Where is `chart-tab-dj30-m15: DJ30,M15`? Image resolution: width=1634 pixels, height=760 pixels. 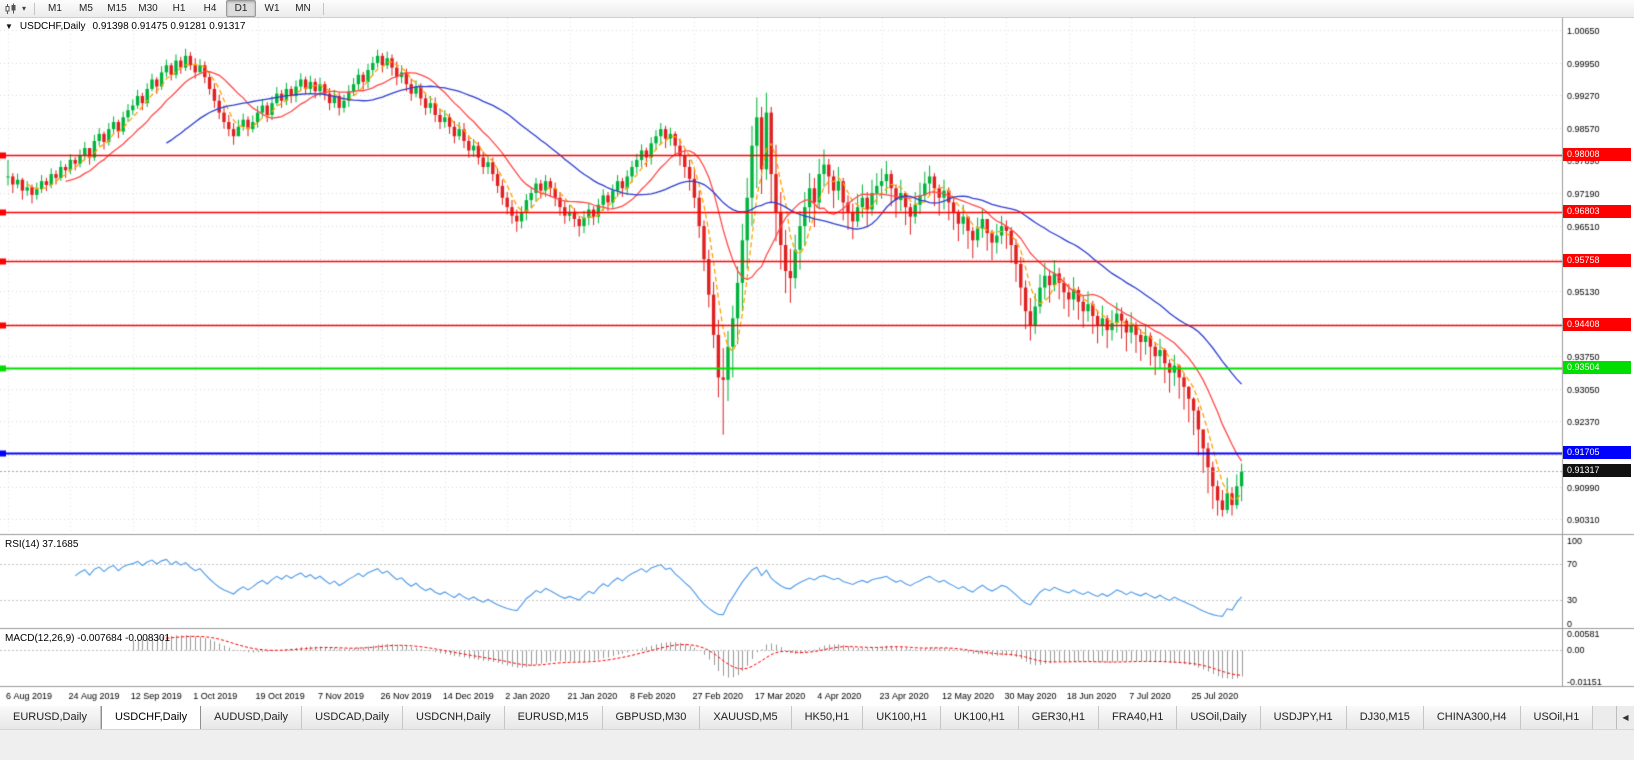 chart-tab-dj30-m15: DJ30,M15 is located at coordinates (1385, 718).